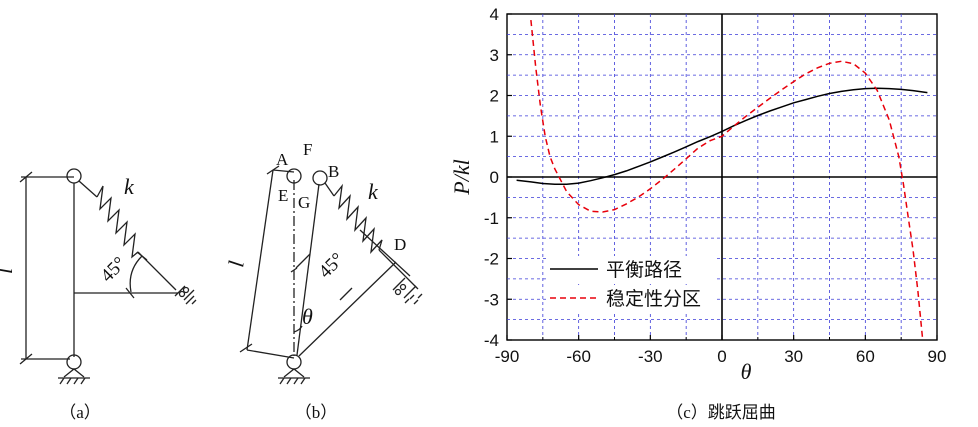  Describe the element at coordinates (491, 218) in the screenshot. I see `y-tick-label: -1` at that location.